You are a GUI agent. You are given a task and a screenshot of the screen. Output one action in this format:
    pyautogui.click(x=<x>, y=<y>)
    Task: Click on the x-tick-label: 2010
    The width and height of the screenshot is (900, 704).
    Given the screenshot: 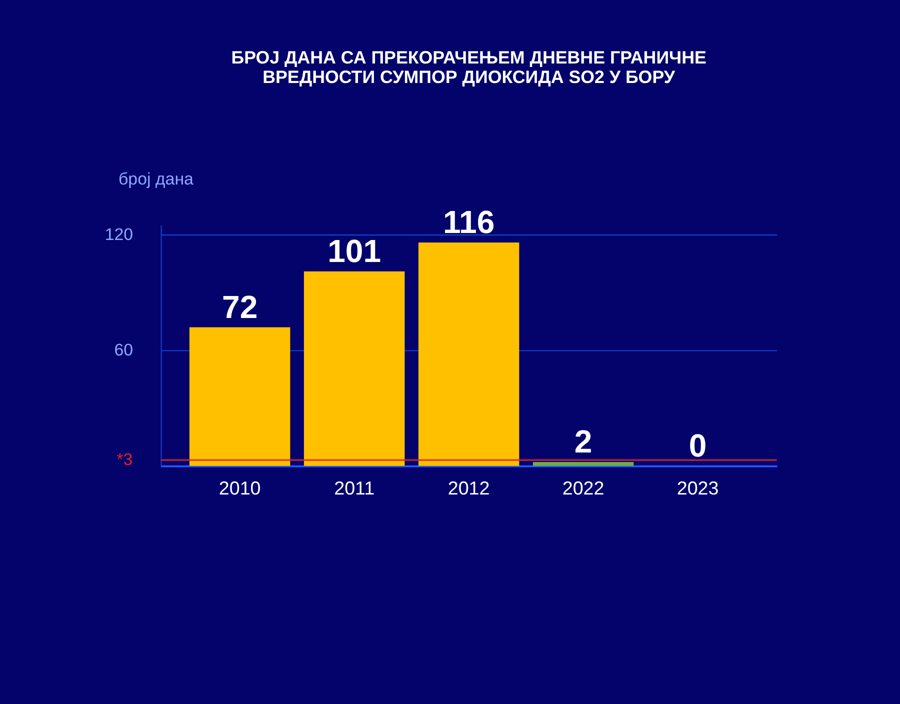 What is the action you would take?
    pyautogui.click(x=239, y=488)
    